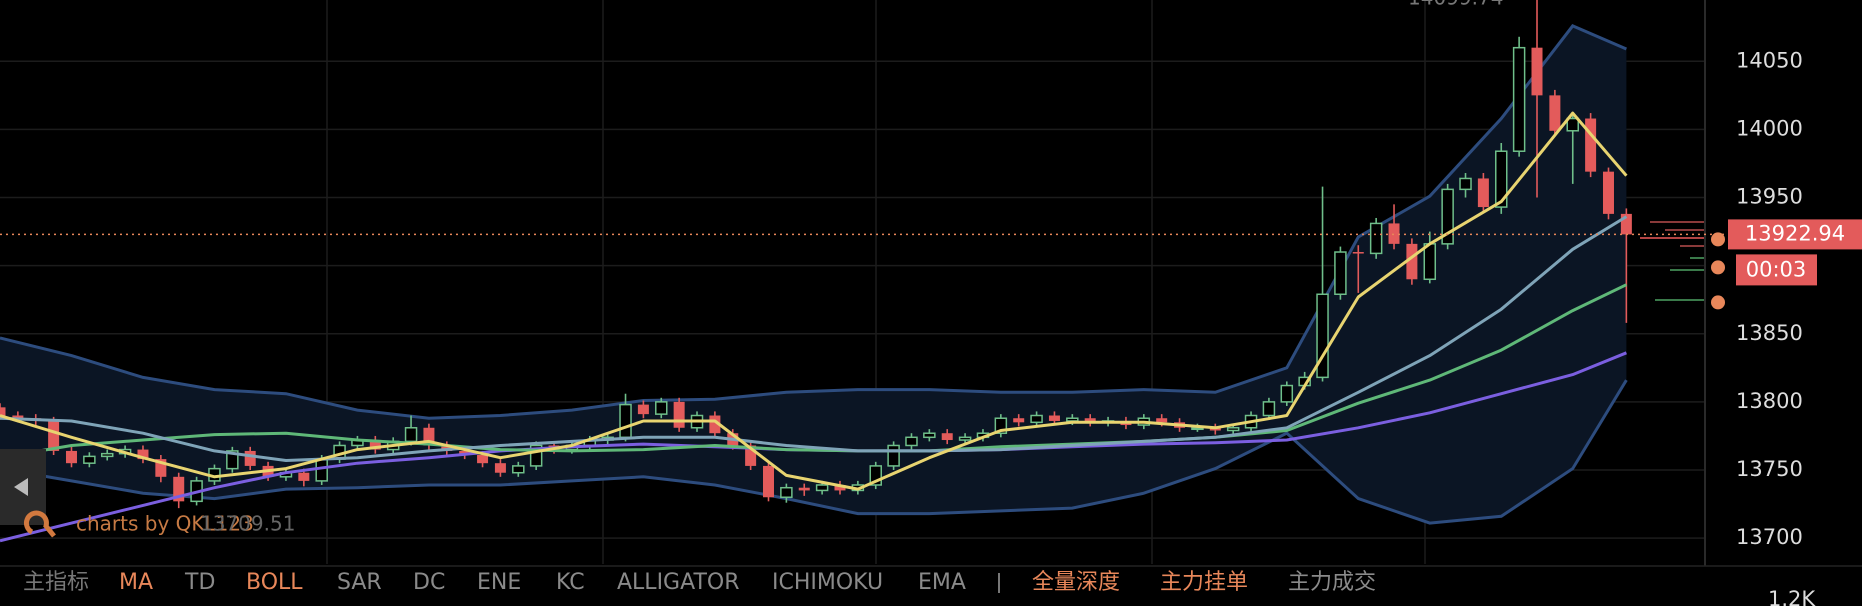  What do you see at coordinates (1455, 5) in the screenshot?
I see `high-label: 14099.74` at bounding box center [1455, 5].